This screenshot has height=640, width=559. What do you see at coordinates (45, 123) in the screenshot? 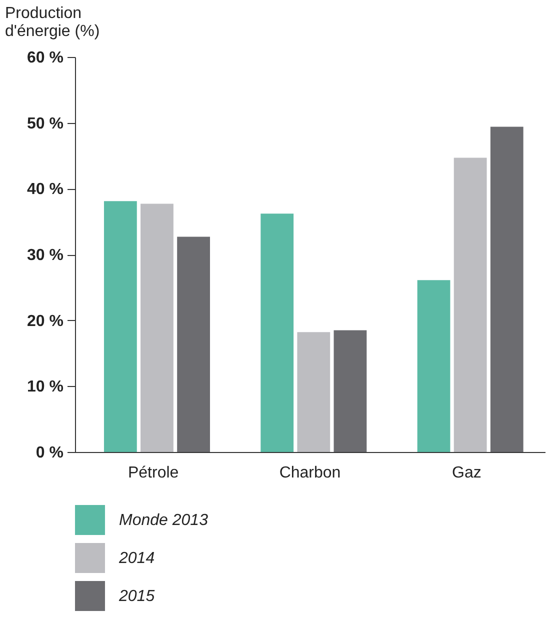
I see `y-tick-label: 50 %` at bounding box center [45, 123].